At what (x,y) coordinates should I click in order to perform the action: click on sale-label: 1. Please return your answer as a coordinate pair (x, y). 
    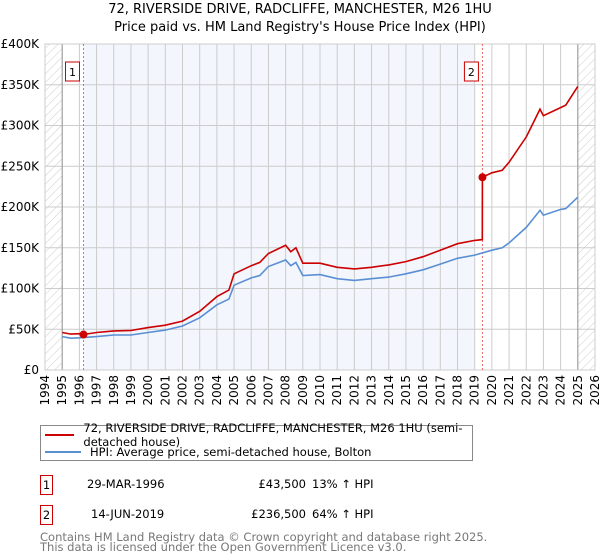
    Looking at the image, I should click on (72, 72).